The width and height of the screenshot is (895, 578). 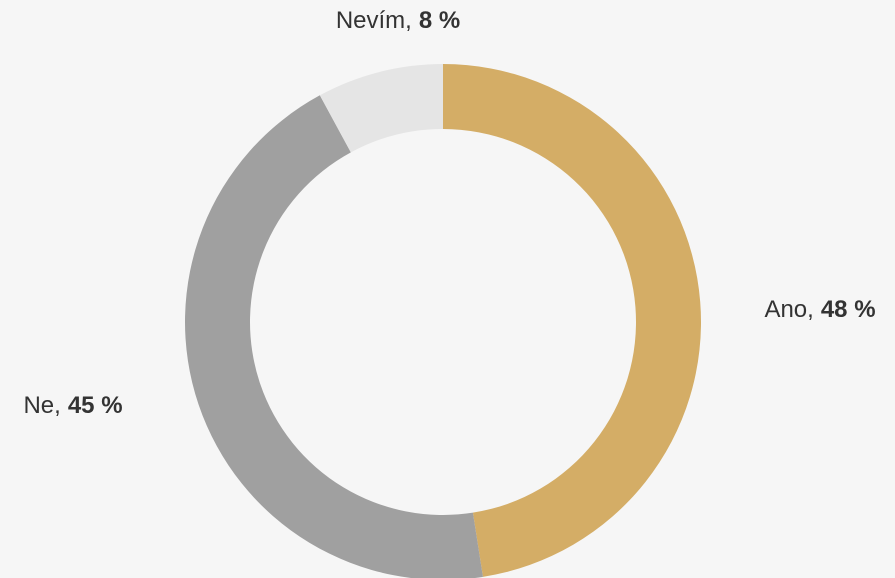 I want to click on category-label: Nevím,, so click(x=374, y=20).